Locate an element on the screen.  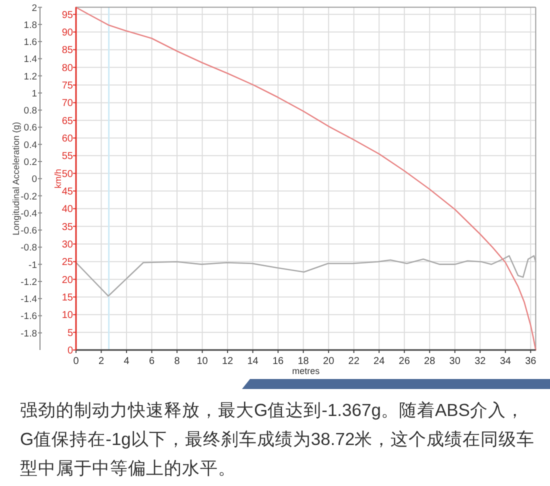
x-tick-label: 4 is located at coordinates (127, 361).